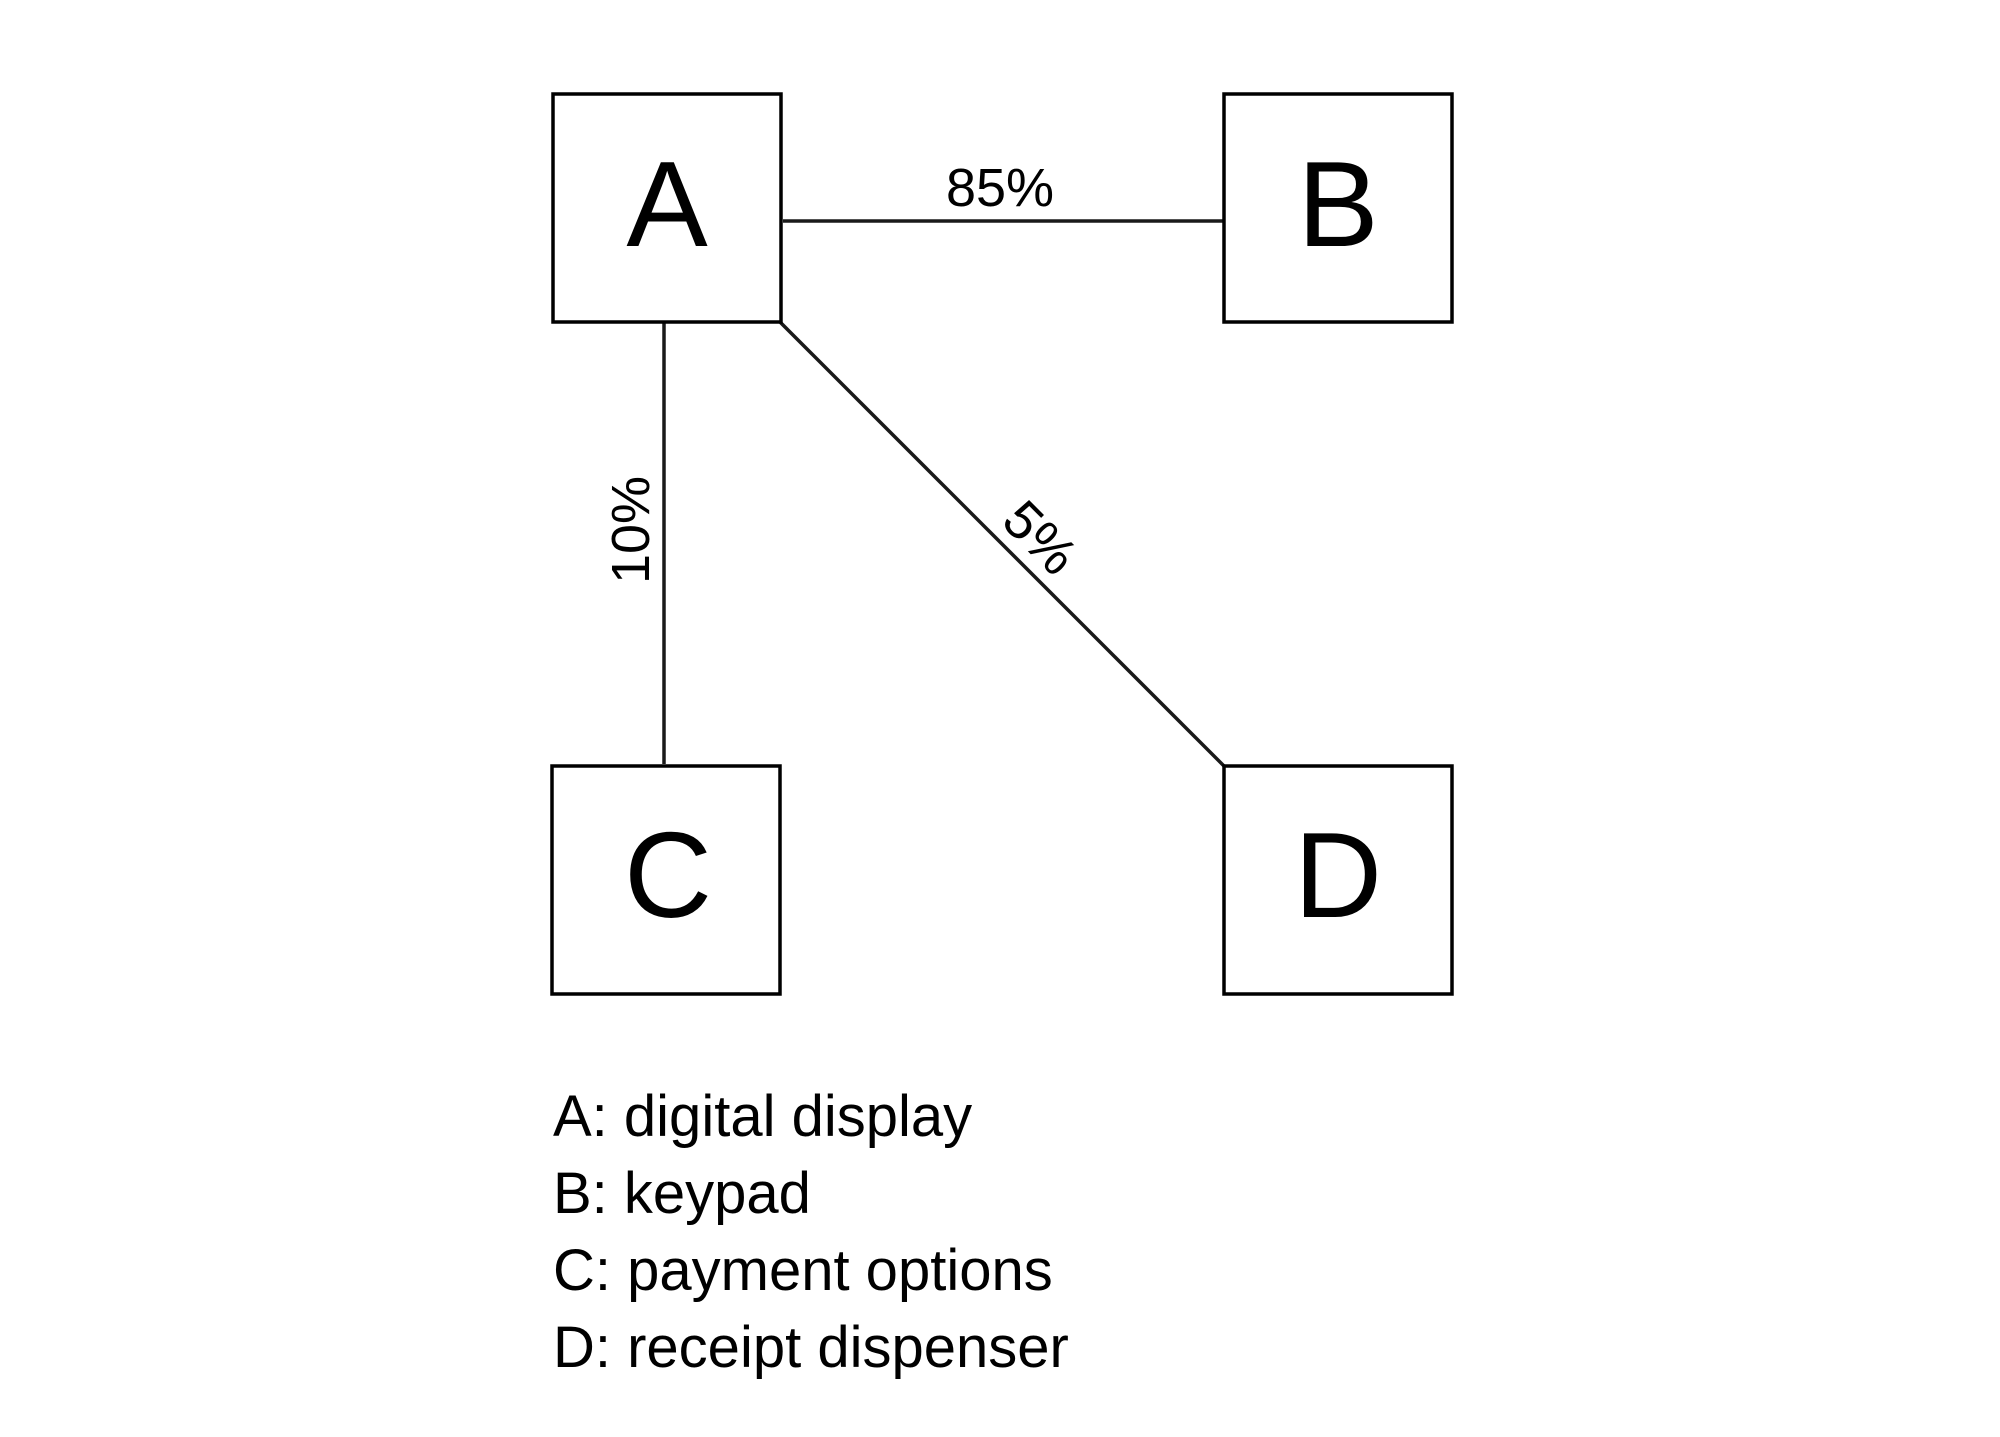 The image size is (2000, 1437). I want to click on legend-item-b: B: keypad, so click(682, 1193).